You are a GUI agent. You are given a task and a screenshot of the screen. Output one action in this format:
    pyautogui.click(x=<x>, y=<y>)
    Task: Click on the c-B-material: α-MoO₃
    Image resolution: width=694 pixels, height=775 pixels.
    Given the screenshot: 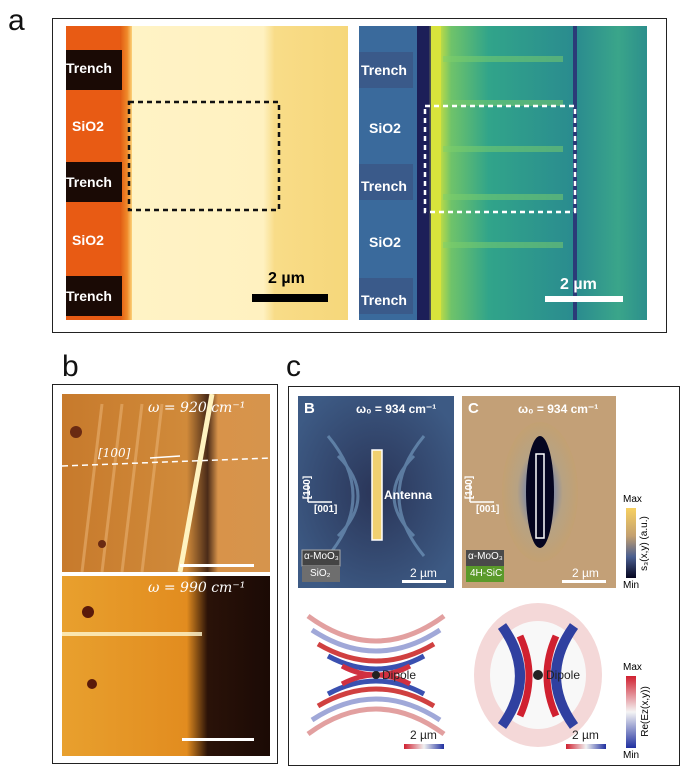 What is the action you would take?
    pyautogui.click(x=321, y=556)
    